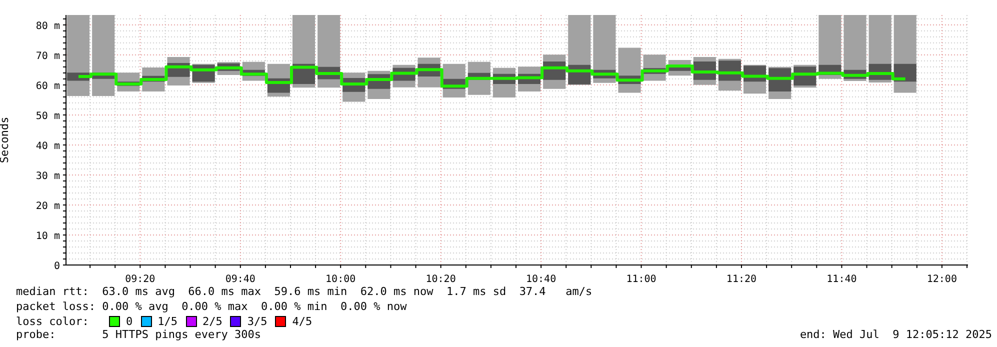  Describe the element at coordinates (741, 279) in the screenshot. I see `x-tick-label: 11:20` at that location.